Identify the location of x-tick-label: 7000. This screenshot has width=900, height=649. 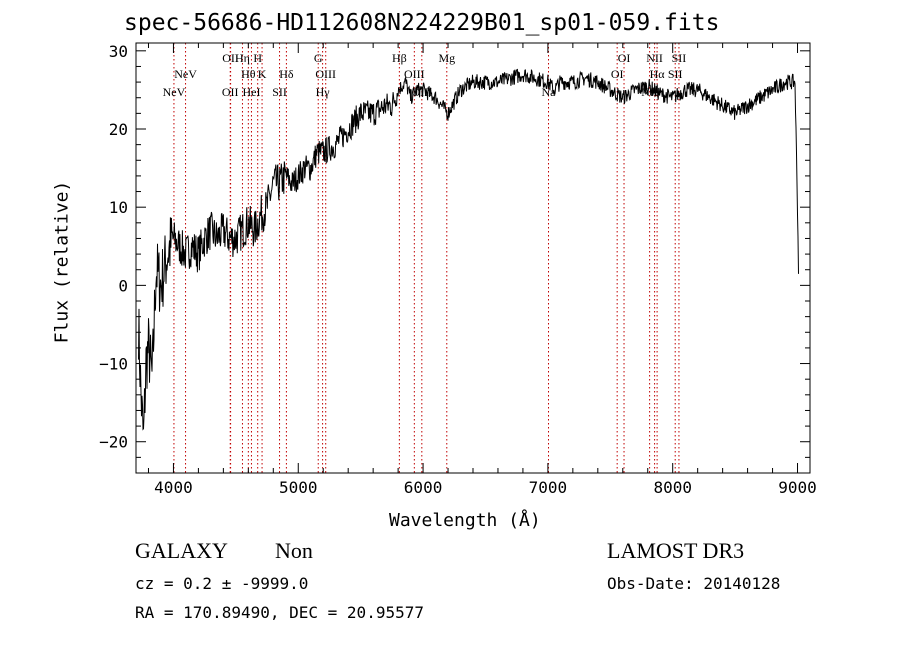
(548, 487).